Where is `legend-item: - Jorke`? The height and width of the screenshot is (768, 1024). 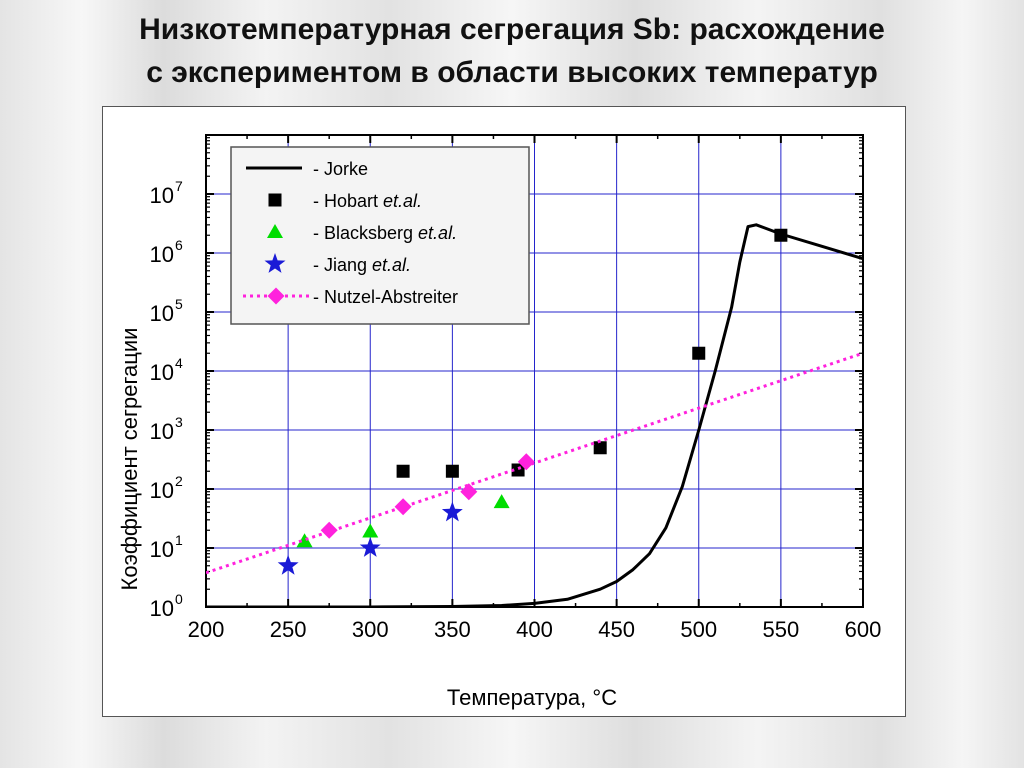
legend-item: - Jorke is located at coordinates (307, 169).